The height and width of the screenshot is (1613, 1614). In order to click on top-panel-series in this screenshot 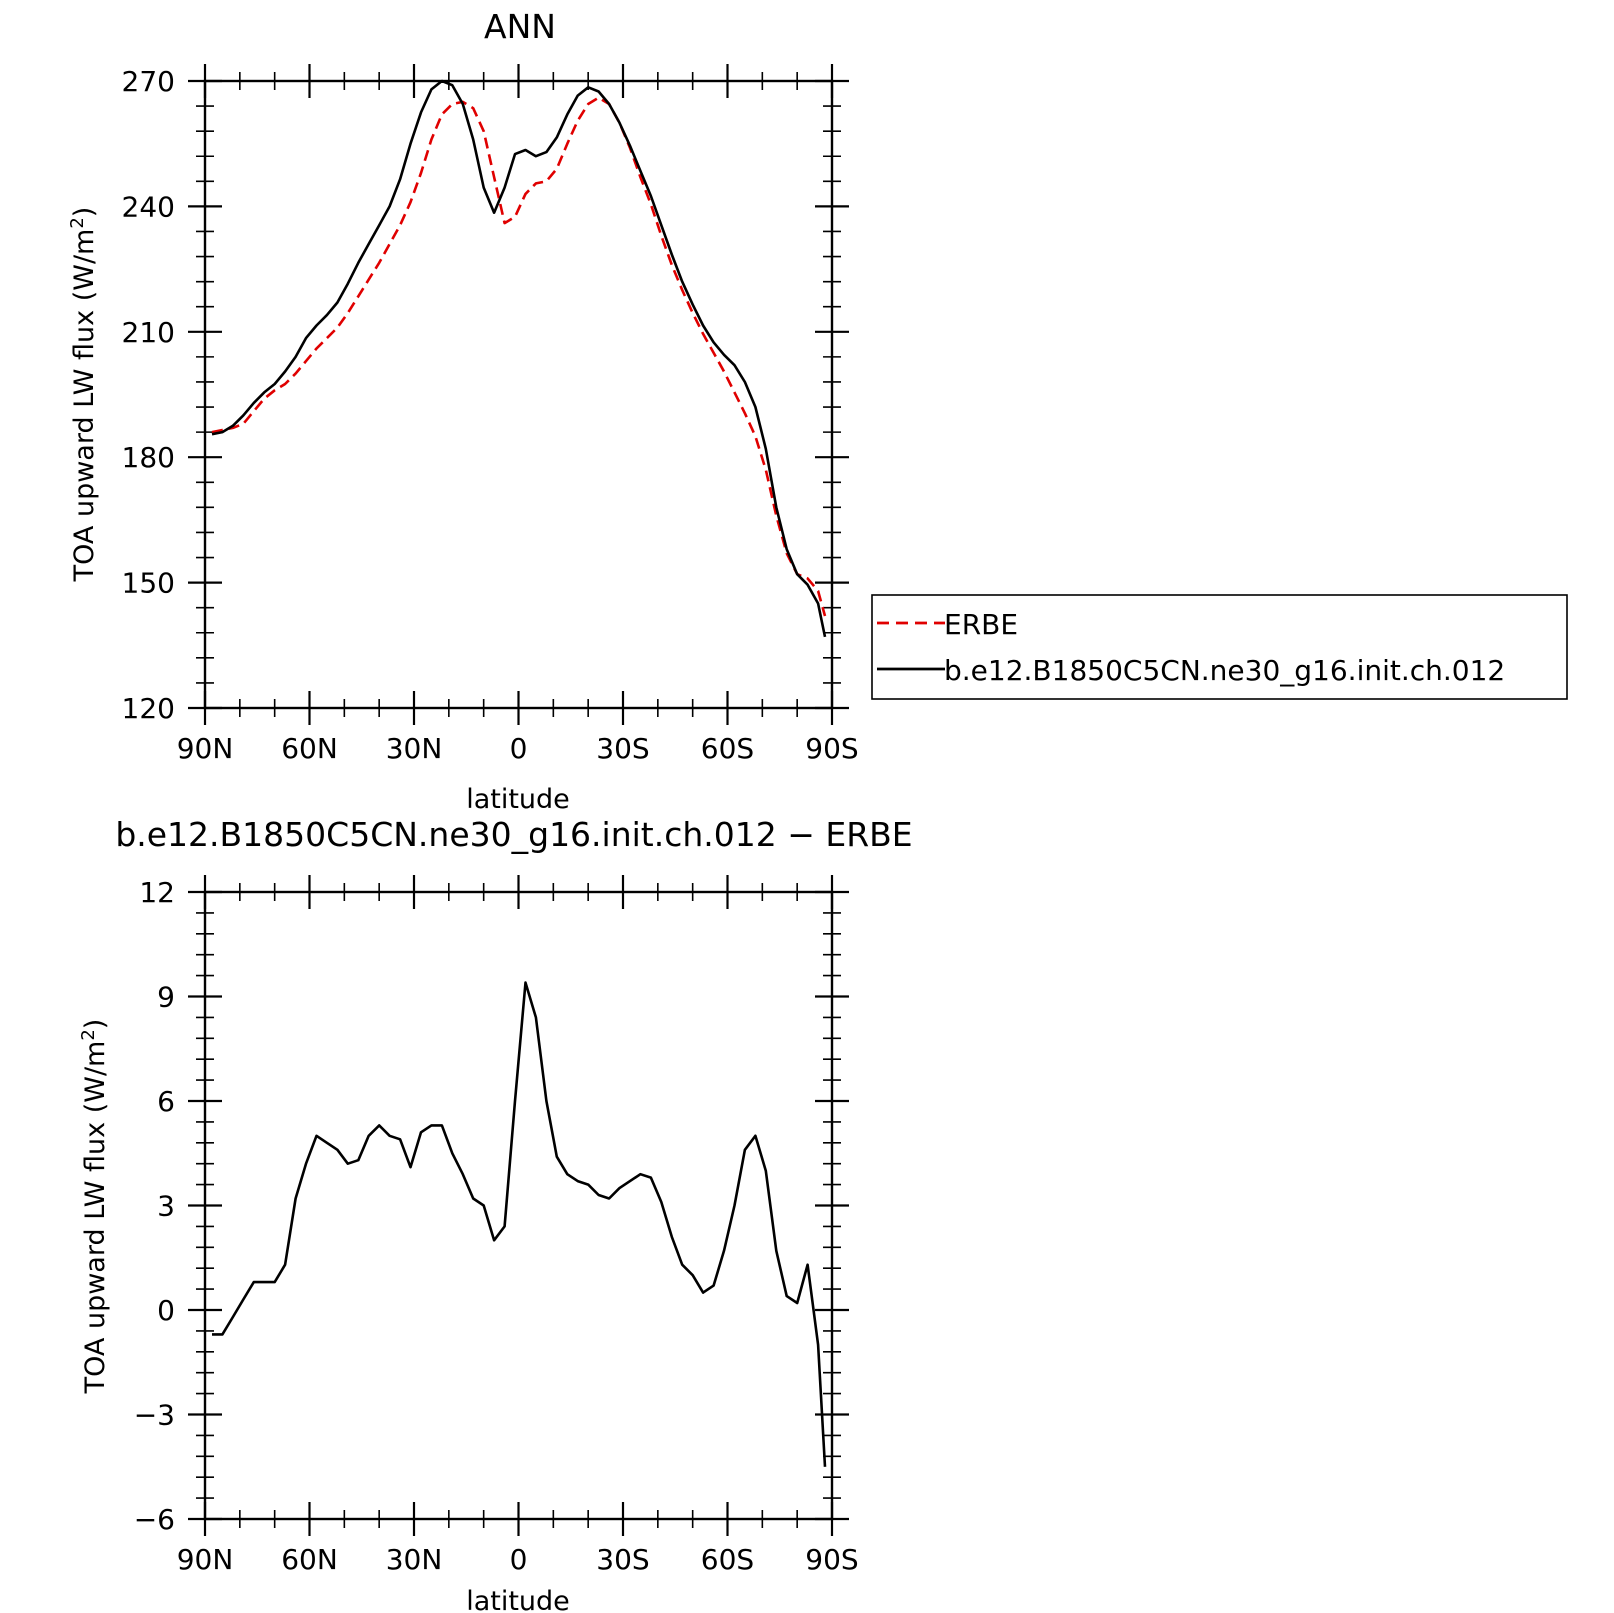, I will do `click(519, 358)`.